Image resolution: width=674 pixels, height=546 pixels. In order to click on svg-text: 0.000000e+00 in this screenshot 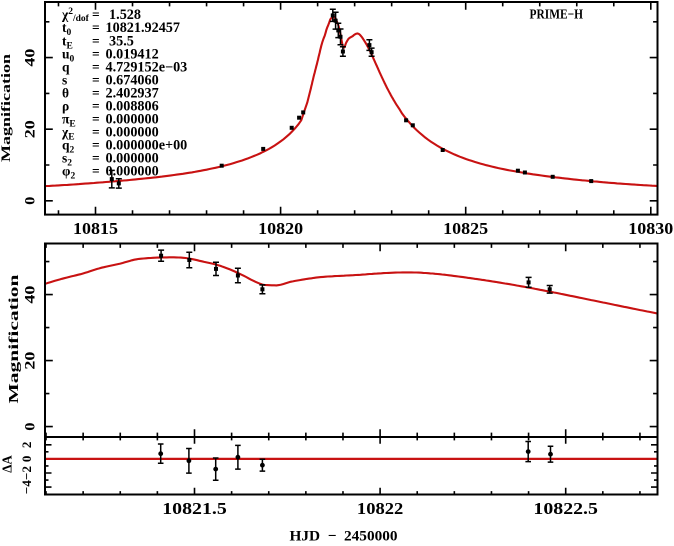, I will do `click(147, 146)`.